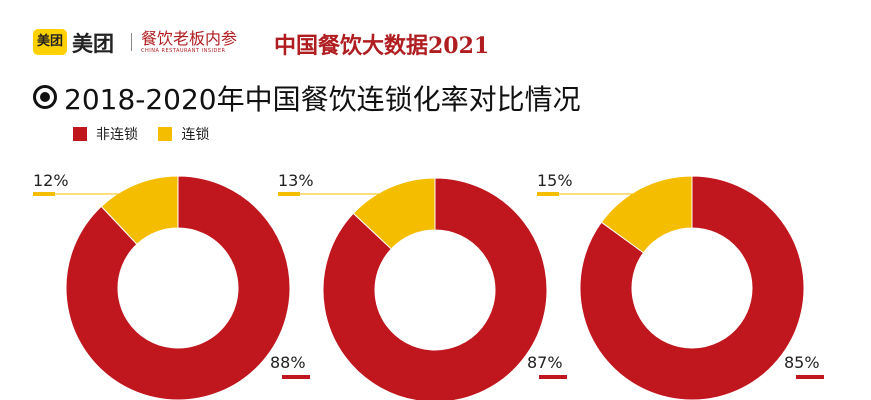  Describe the element at coordinates (296, 180) in the screenshot. I see `data-label-chain-2: 13%` at that location.